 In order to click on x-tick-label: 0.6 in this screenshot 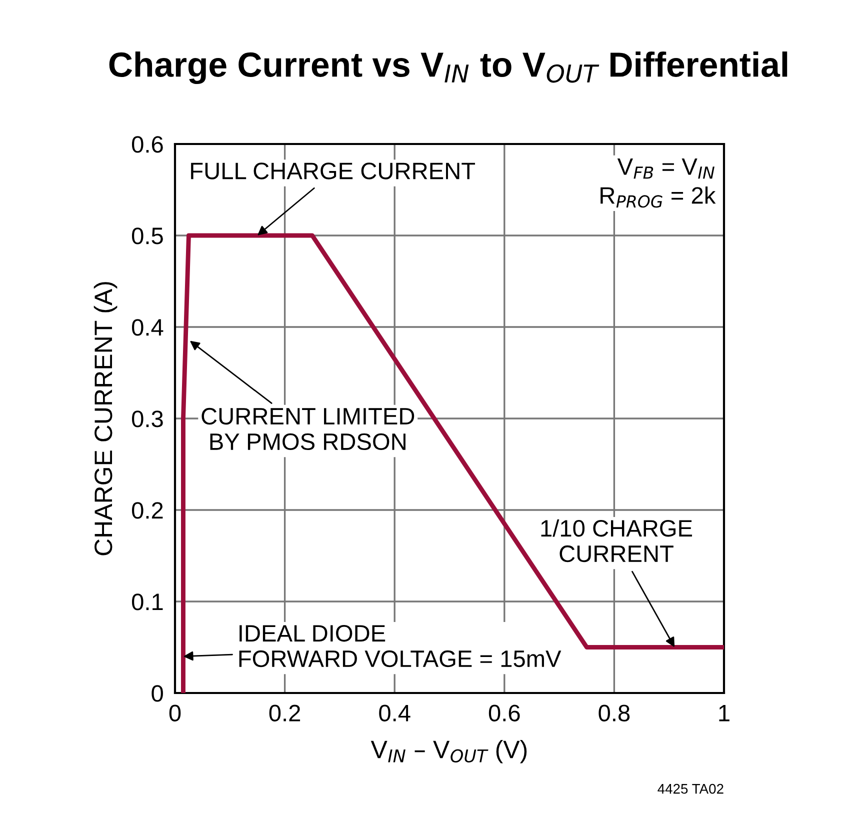, I will do `click(504, 713)`.